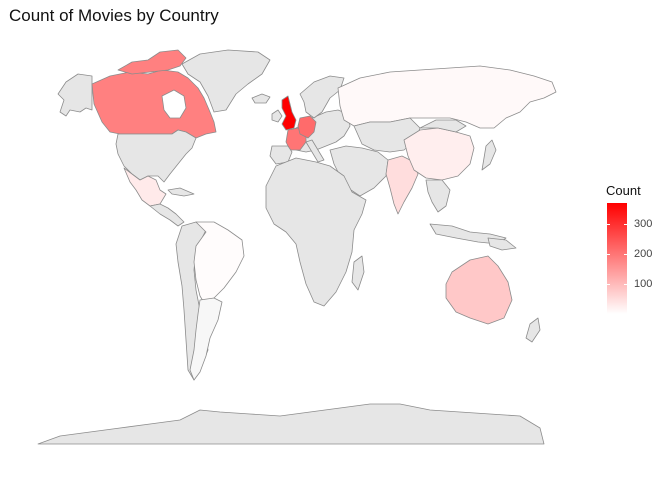  I want to click on legend-tick-label: 300, so click(643, 224).